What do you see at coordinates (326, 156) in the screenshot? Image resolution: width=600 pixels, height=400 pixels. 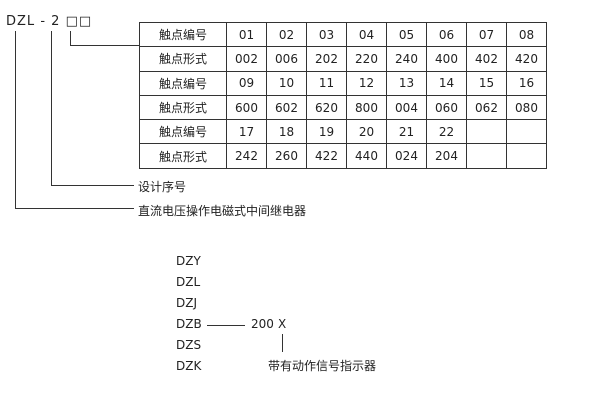 I see `table-cell: 422` at bounding box center [326, 156].